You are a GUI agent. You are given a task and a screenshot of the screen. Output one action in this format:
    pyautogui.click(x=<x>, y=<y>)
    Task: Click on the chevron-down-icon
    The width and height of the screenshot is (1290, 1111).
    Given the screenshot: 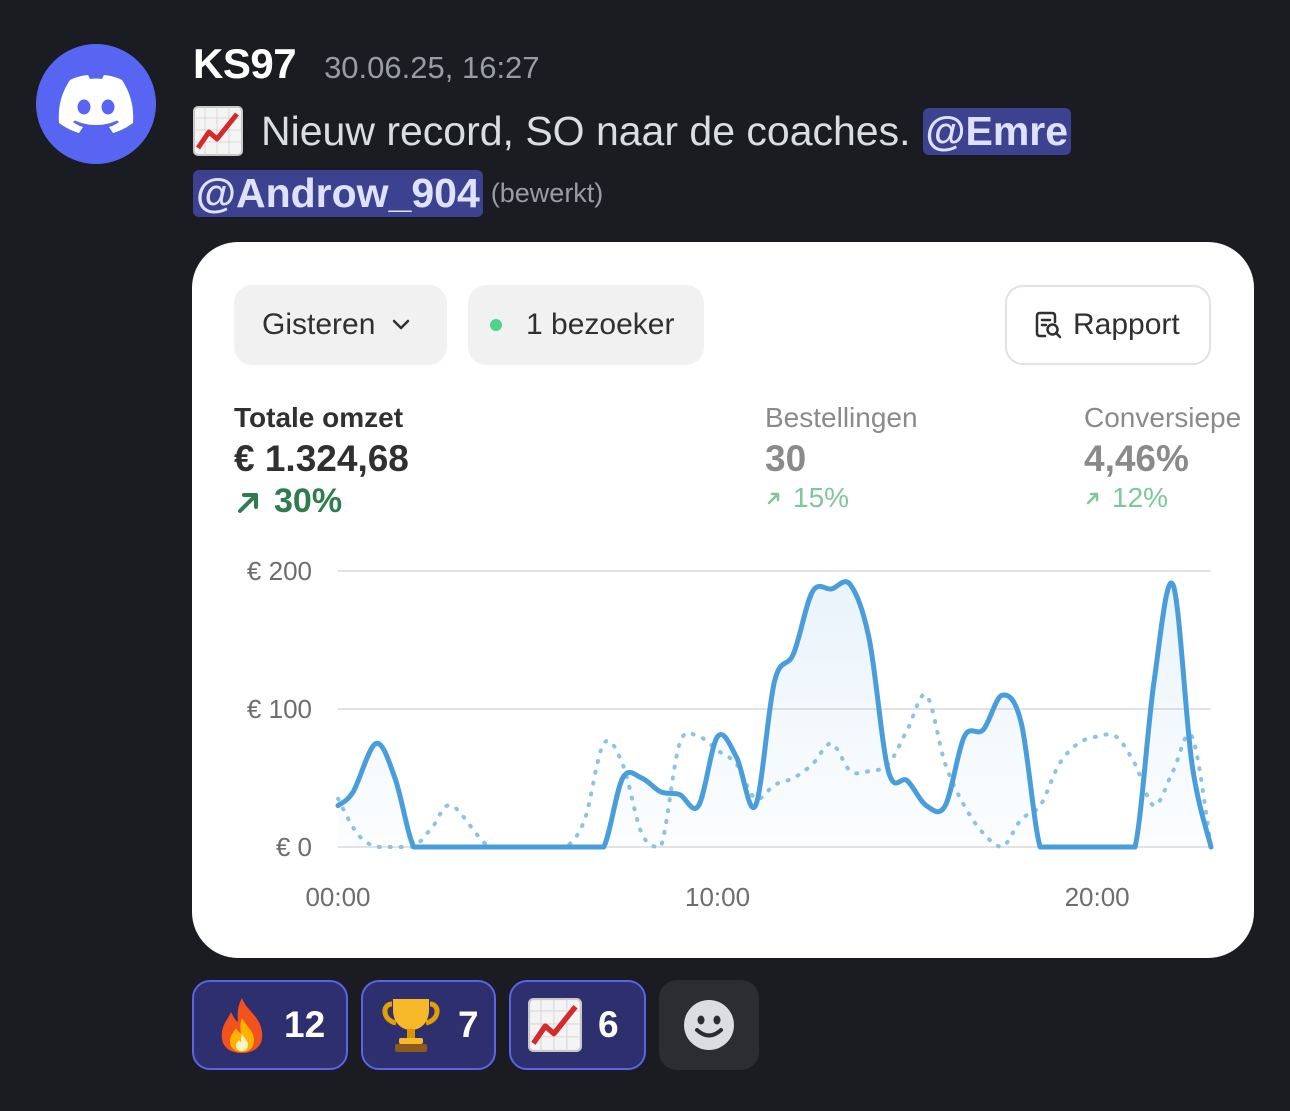 What is the action you would take?
    pyautogui.click(x=401, y=324)
    